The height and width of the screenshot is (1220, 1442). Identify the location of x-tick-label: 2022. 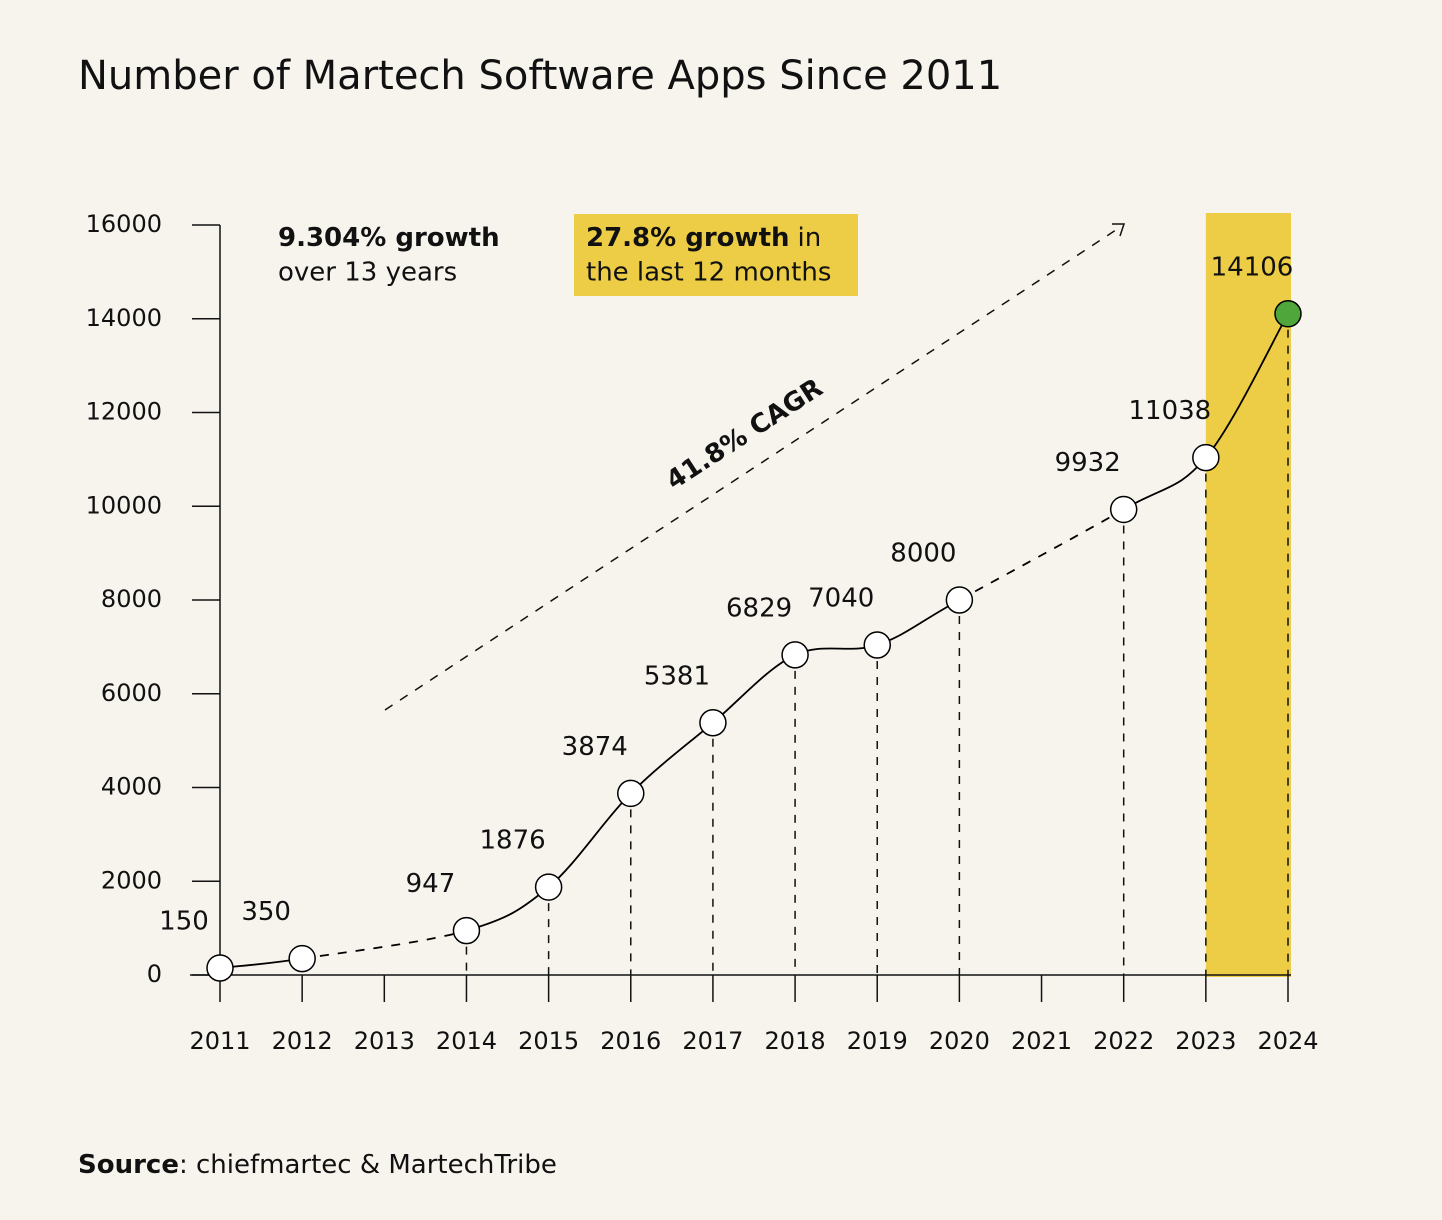
(1123, 1041).